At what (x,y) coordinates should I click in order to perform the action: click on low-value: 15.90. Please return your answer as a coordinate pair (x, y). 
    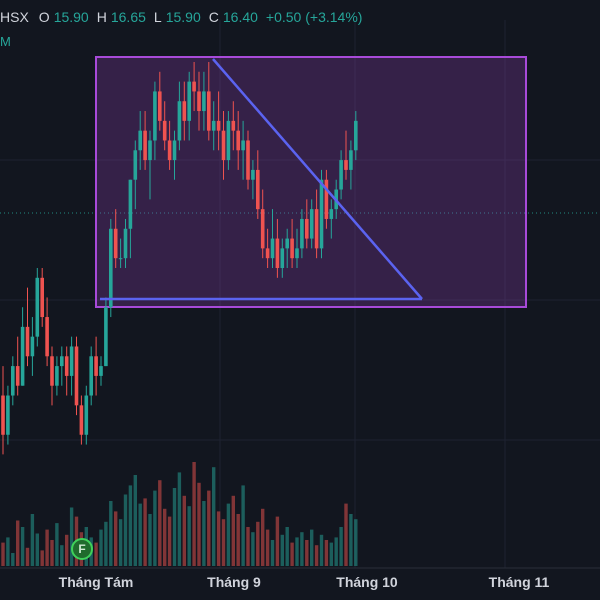
    Looking at the image, I should click on (183, 17).